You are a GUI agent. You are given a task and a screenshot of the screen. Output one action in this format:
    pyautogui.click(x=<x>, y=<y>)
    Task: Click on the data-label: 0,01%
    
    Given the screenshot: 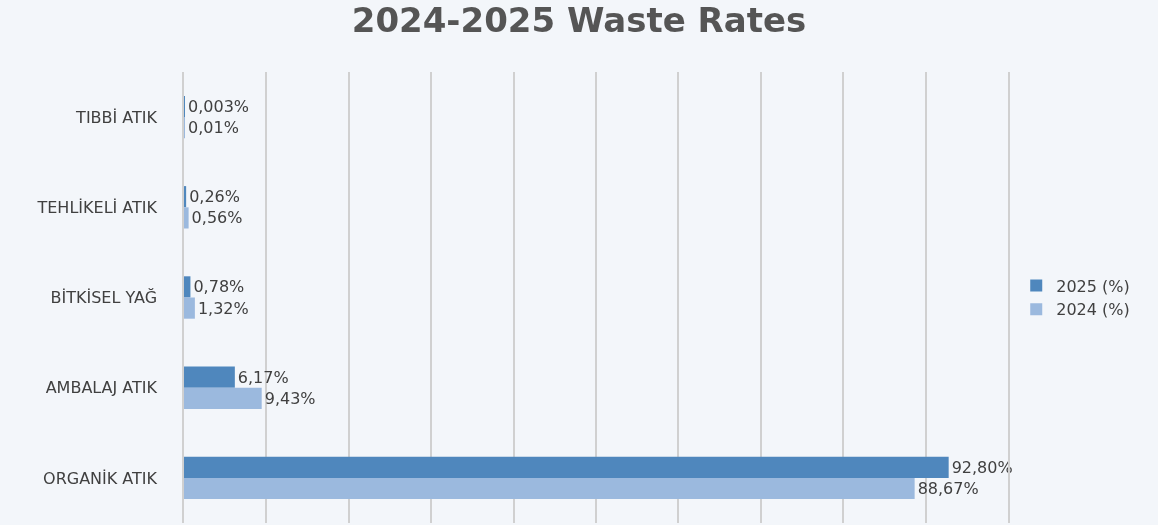 What is the action you would take?
    pyautogui.click(x=213, y=128)
    